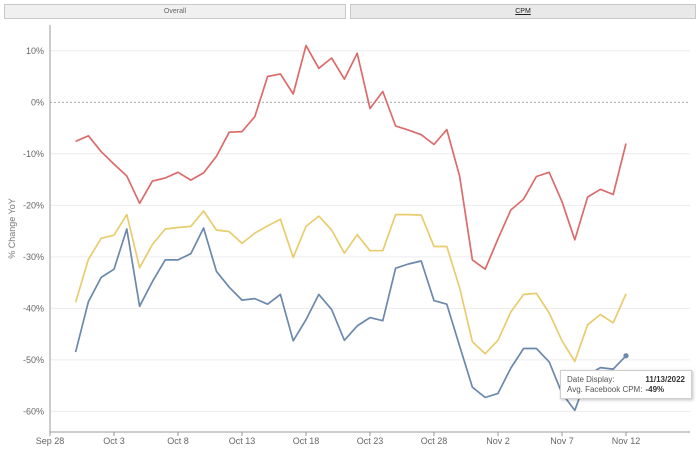 The image size is (700, 454). I want to click on highlight-marks, so click(626, 356).